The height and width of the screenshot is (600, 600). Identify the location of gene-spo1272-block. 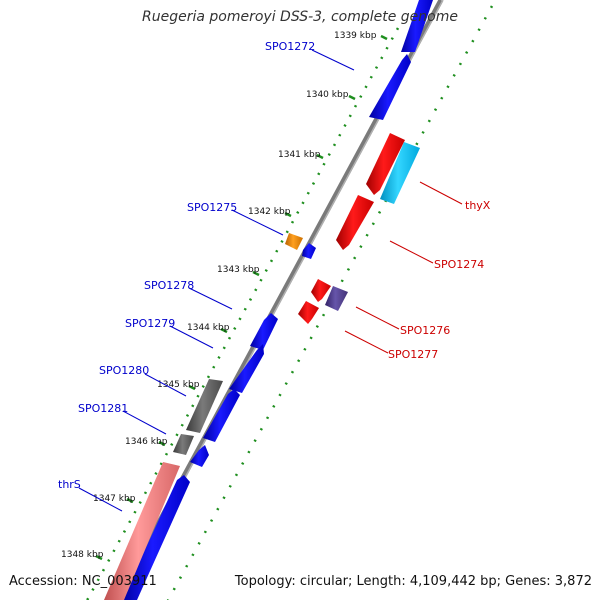
(417, 26).